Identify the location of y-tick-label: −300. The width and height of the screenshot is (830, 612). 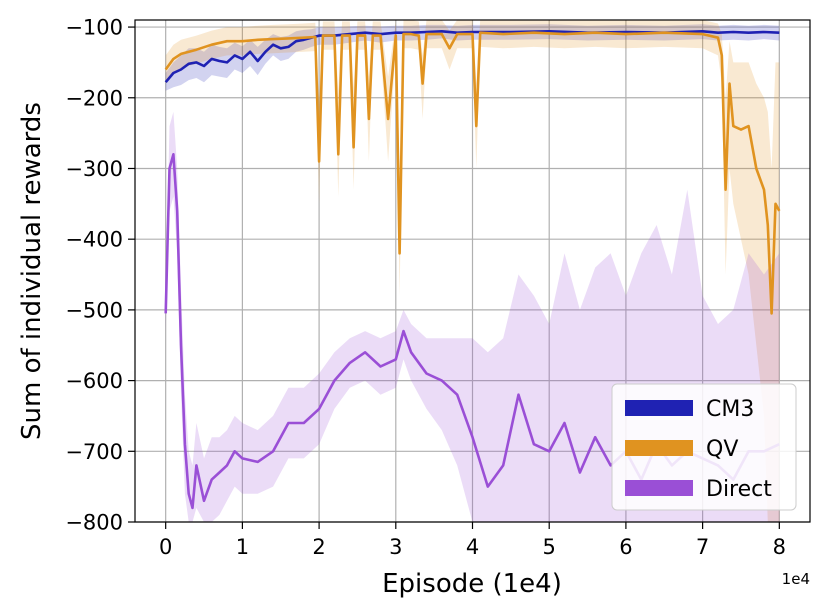
(94, 169).